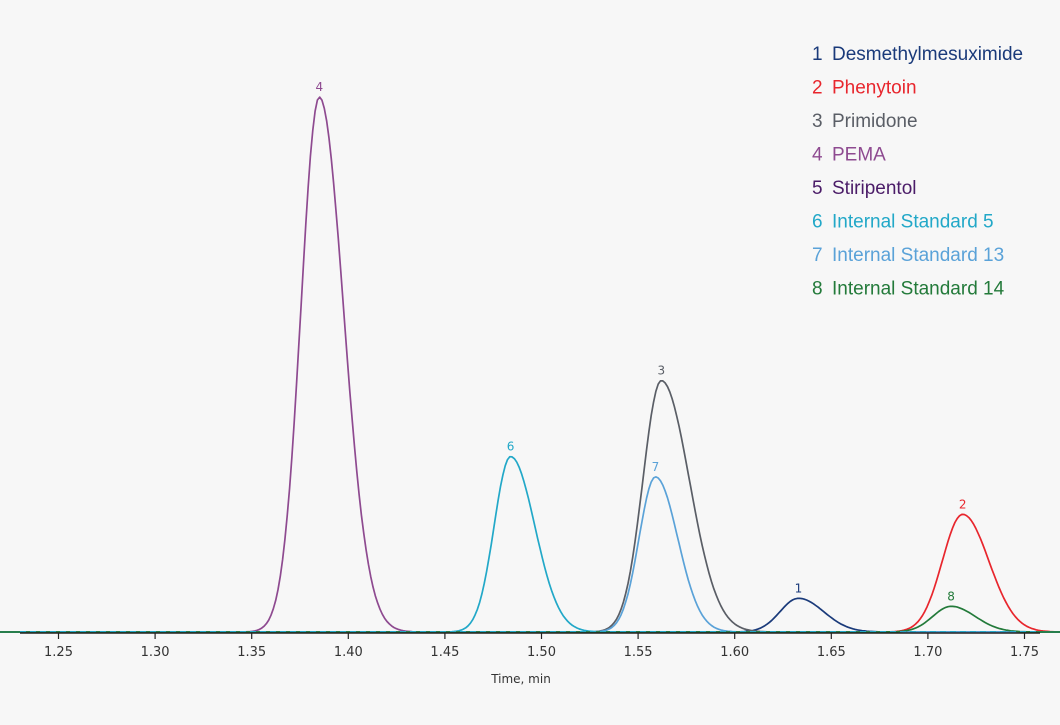  I want to click on legend-item-8: 8 Internal Standard 14, so click(908, 289).